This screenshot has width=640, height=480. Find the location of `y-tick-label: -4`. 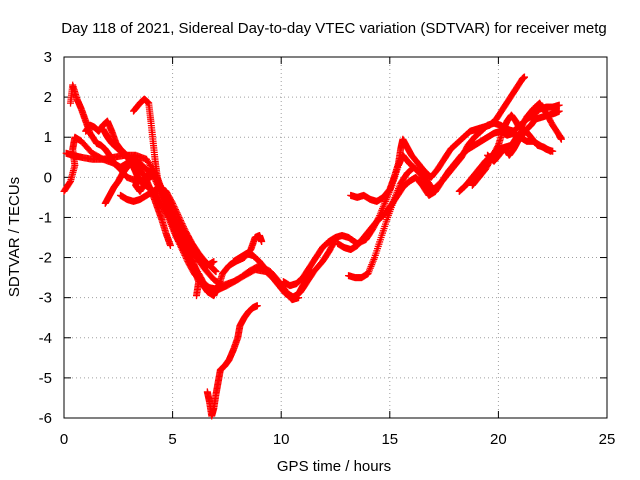

y-tick-label: -4 is located at coordinates (45, 338).